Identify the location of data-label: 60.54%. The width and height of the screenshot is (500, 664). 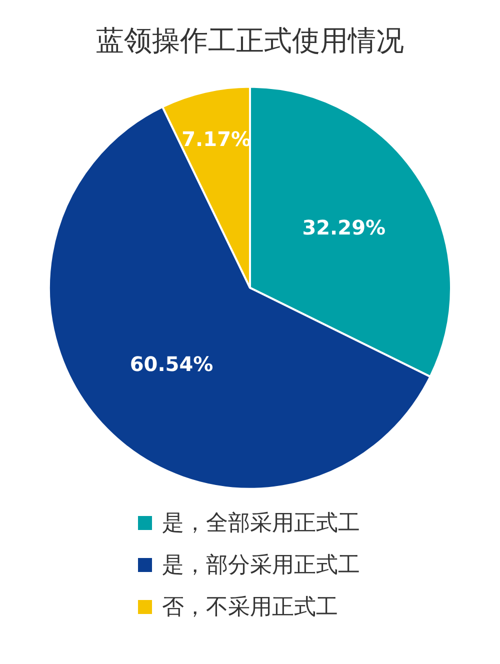
(172, 364).